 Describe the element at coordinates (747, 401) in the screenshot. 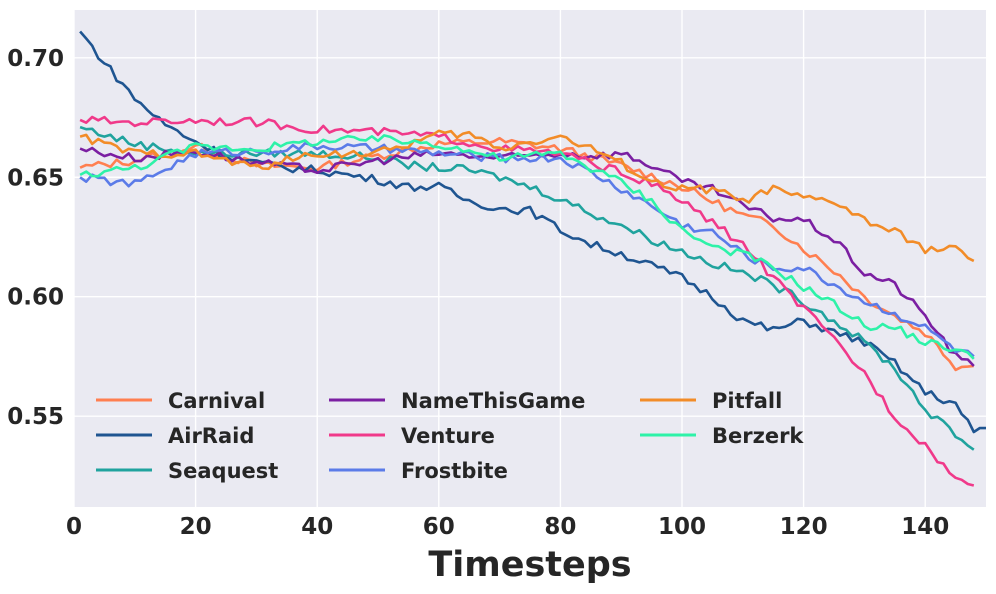

I see `legend-label: Pitfall` at that location.